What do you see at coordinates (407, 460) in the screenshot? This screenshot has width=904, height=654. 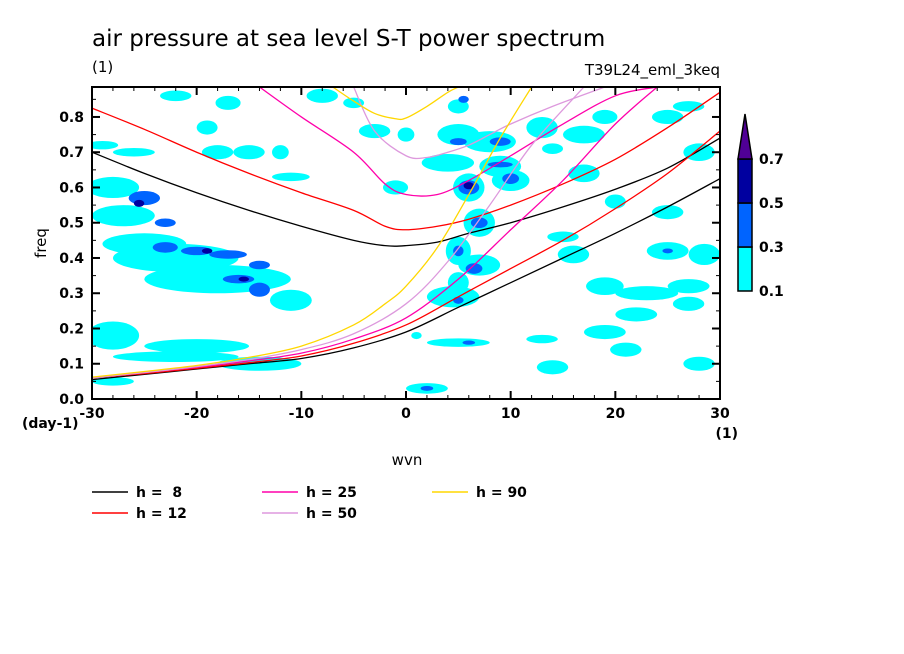 I see `x-axis-label: wvn` at bounding box center [407, 460].